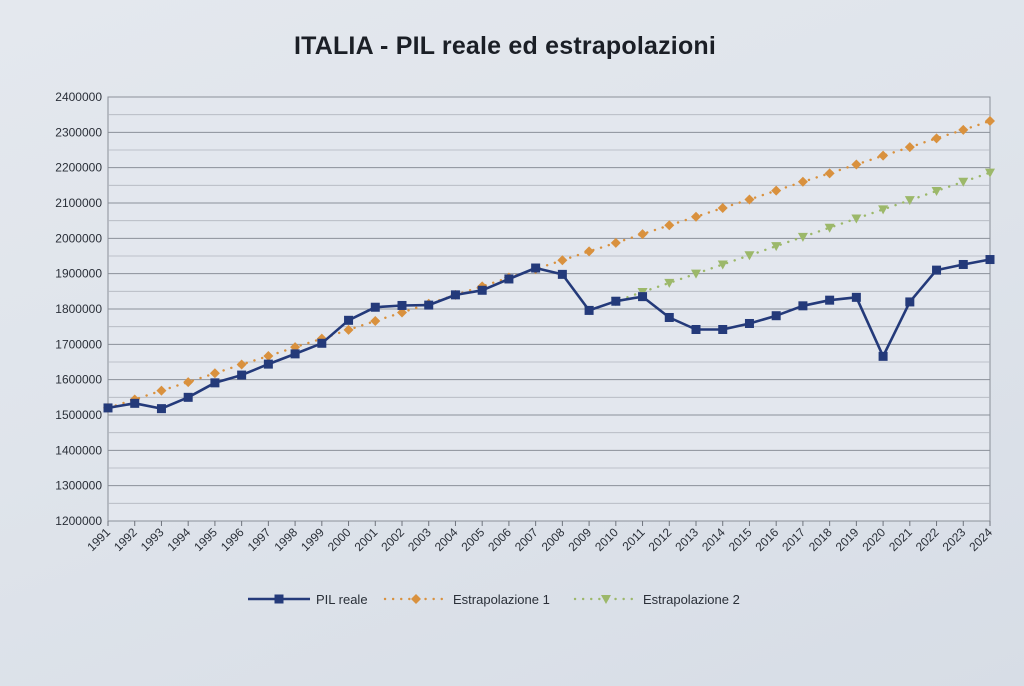 This screenshot has height=686, width=1024. Describe the element at coordinates (78, 486) in the screenshot. I see `y-tick-label: 1300000` at that location.